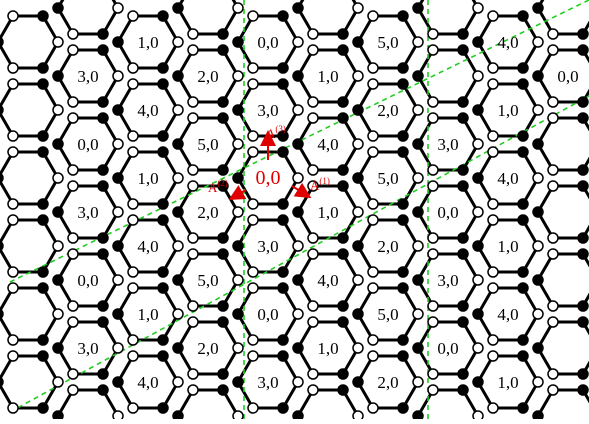 The height and width of the screenshot is (424, 589). What do you see at coordinates (213, 187) in the screenshot?
I see `vector-base: A` at bounding box center [213, 187].